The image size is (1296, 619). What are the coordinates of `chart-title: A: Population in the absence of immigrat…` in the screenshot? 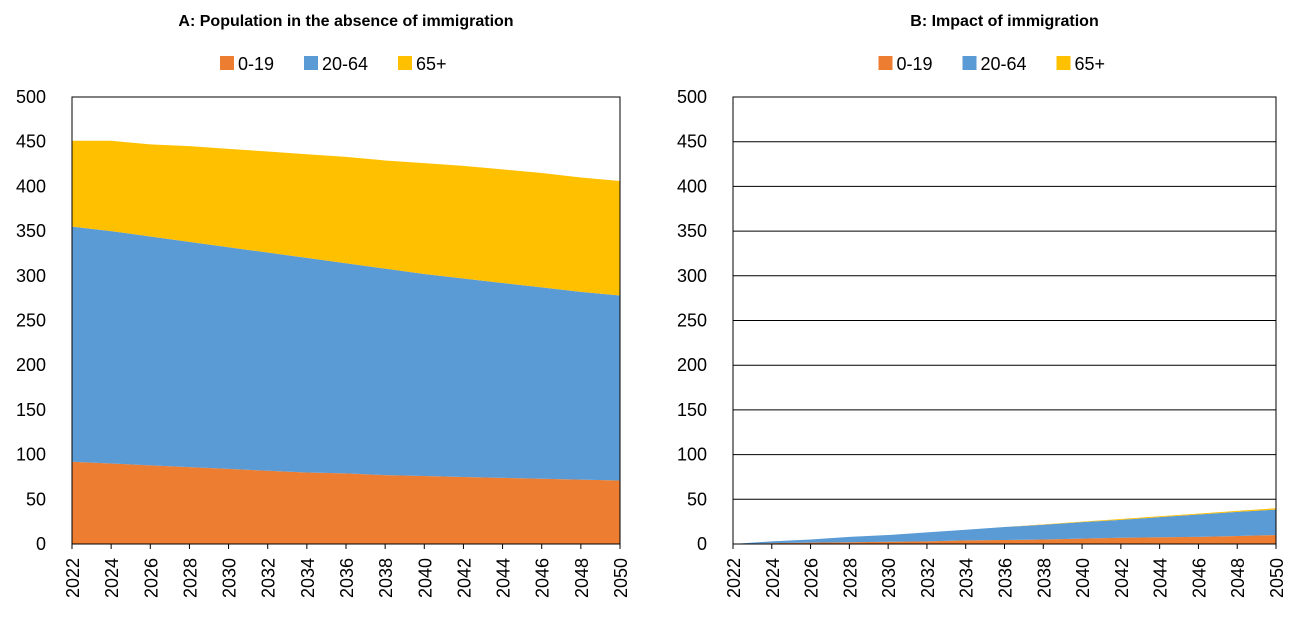 It's located at (345, 21).